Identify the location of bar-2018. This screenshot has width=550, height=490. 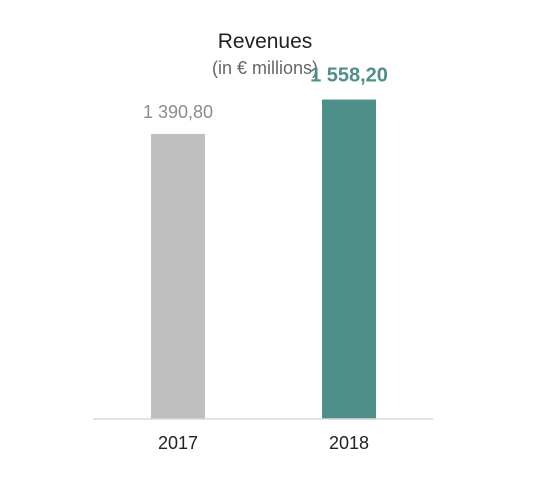
(349, 259).